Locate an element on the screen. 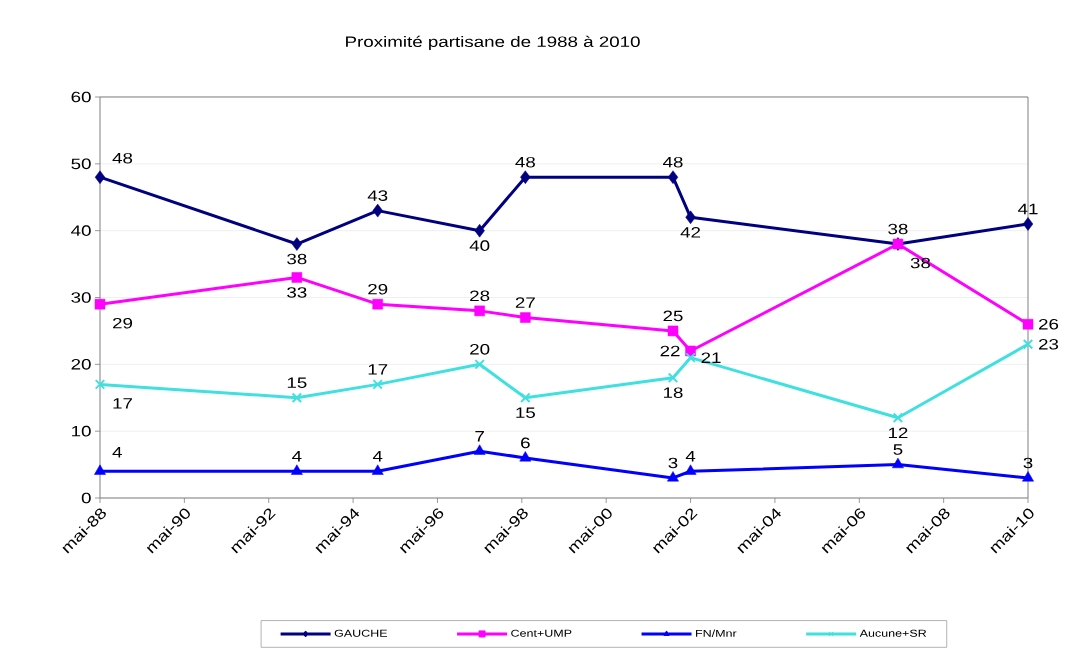 The width and height of the screenshot is (1069, 655). data-label: 27 is located at coordinates (525, 302).